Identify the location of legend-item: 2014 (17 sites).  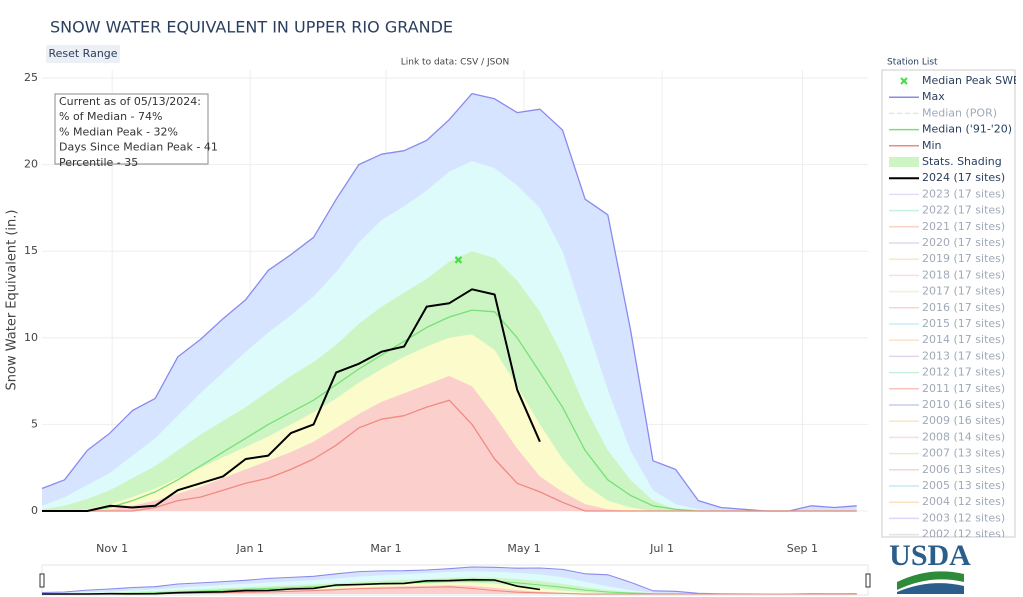
(947, 339).